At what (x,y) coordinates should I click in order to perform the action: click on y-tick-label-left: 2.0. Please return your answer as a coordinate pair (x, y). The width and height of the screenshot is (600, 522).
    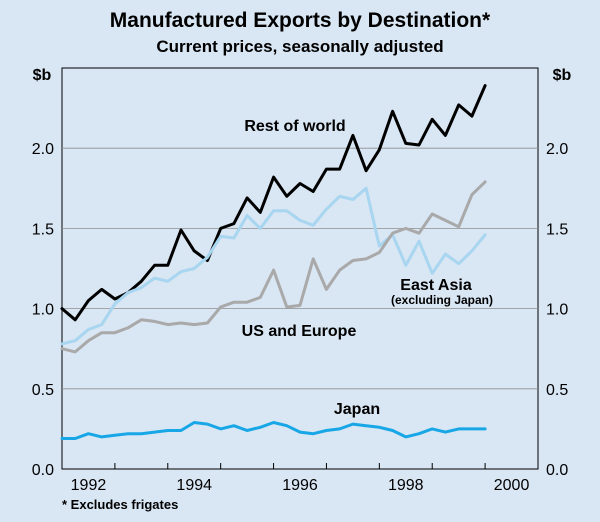
    Looking at the image, I should click on (43, 149).